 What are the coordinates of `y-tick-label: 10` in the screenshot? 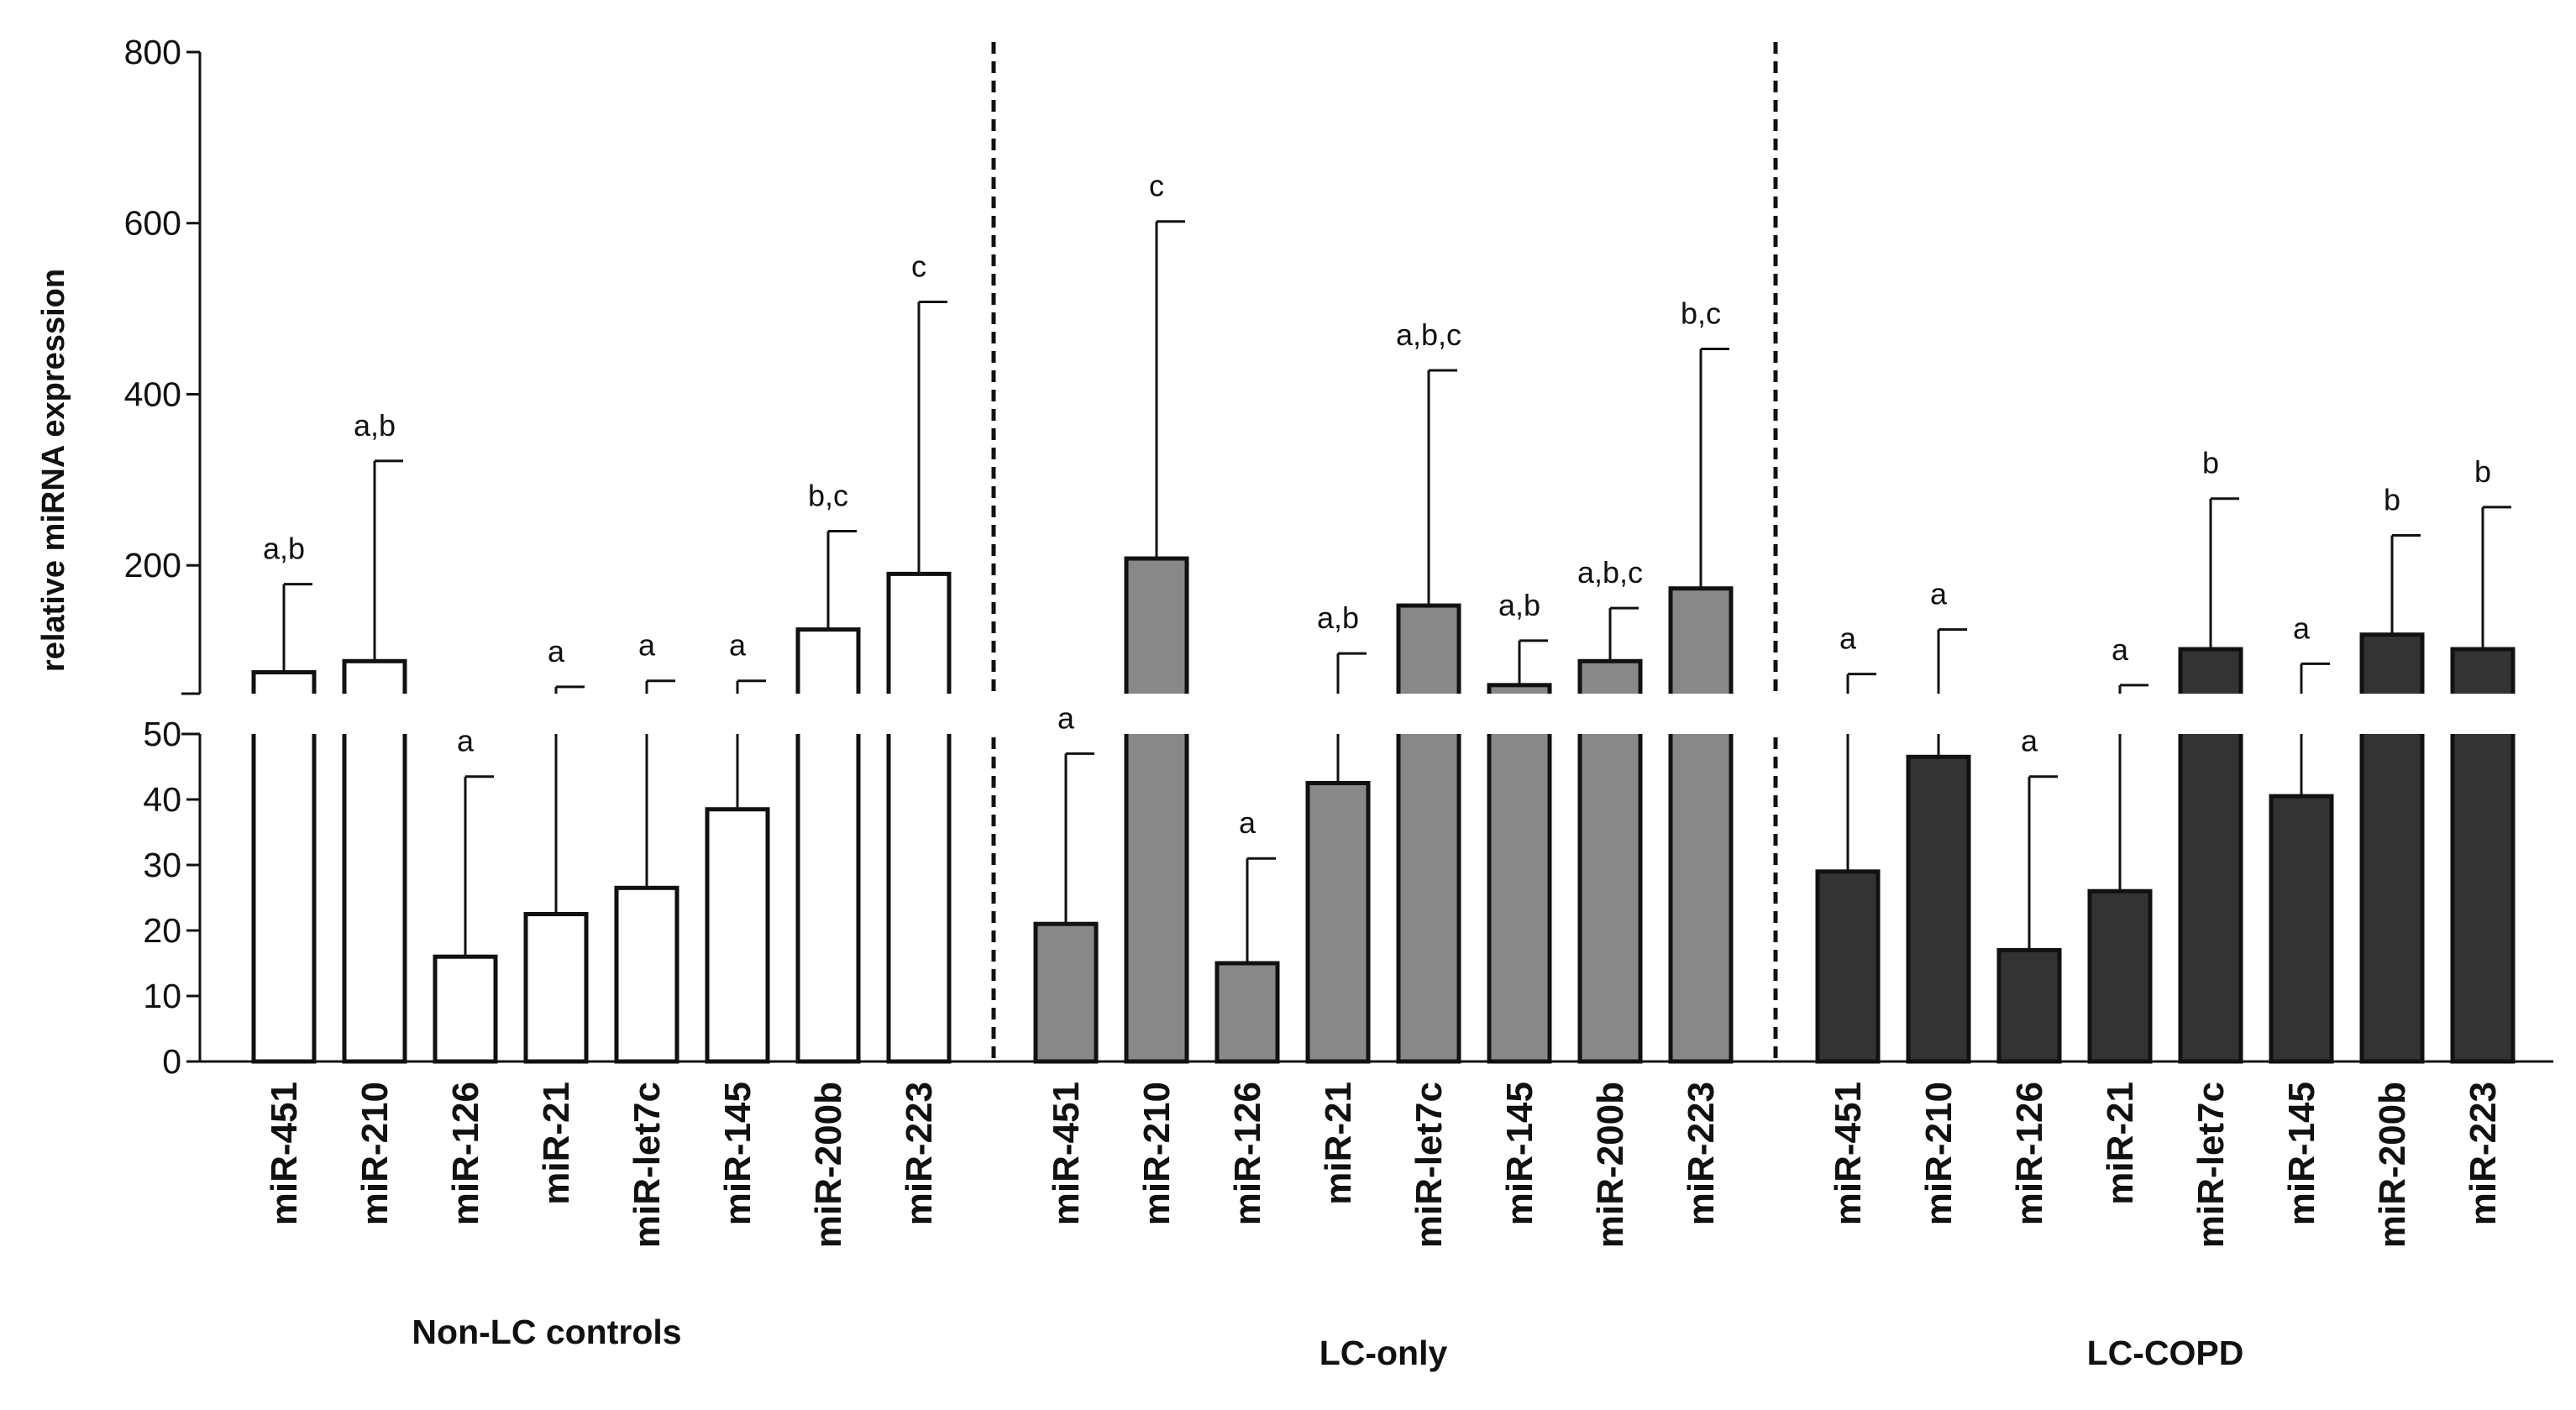 It's located at (162, 996).